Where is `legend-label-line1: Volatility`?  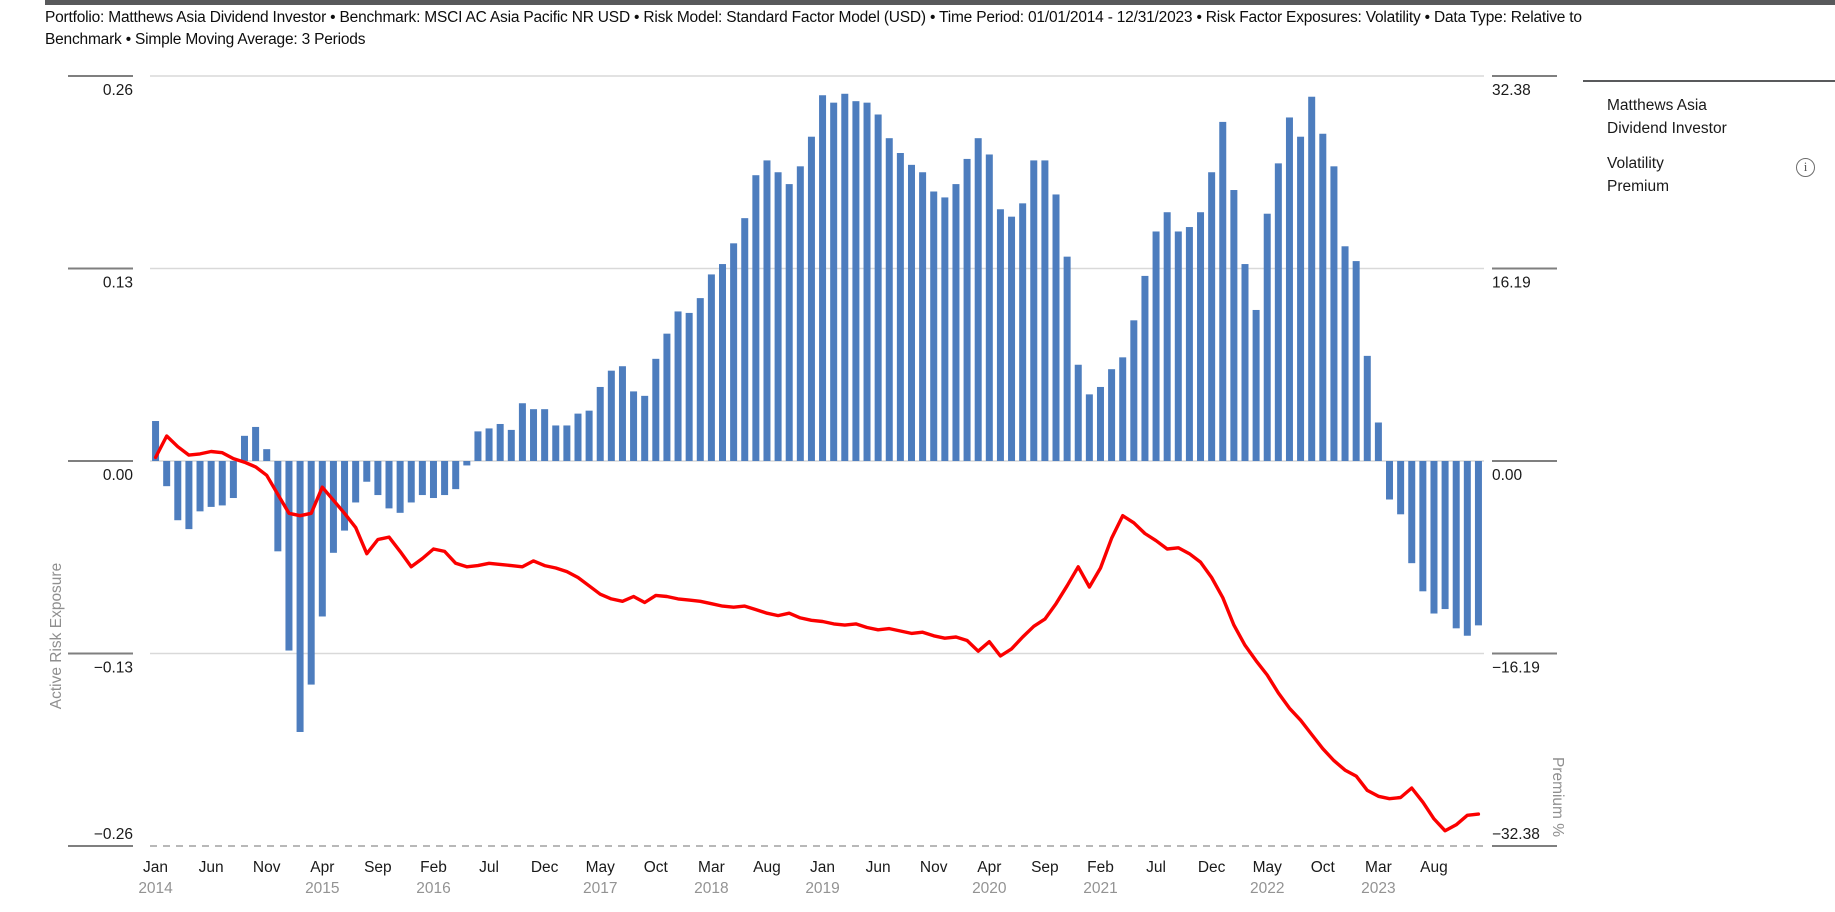
legend-label-line1: Volatility is located at coordinates (1635, 163).